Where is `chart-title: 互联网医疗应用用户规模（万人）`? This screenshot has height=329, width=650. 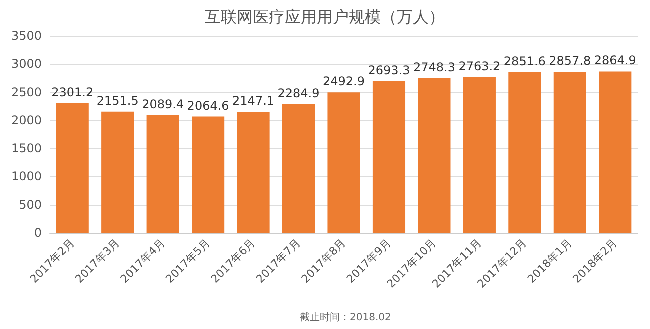
chart-title: 互联网医疗应用用户规模（万人） is located at coordinates (325, 17).